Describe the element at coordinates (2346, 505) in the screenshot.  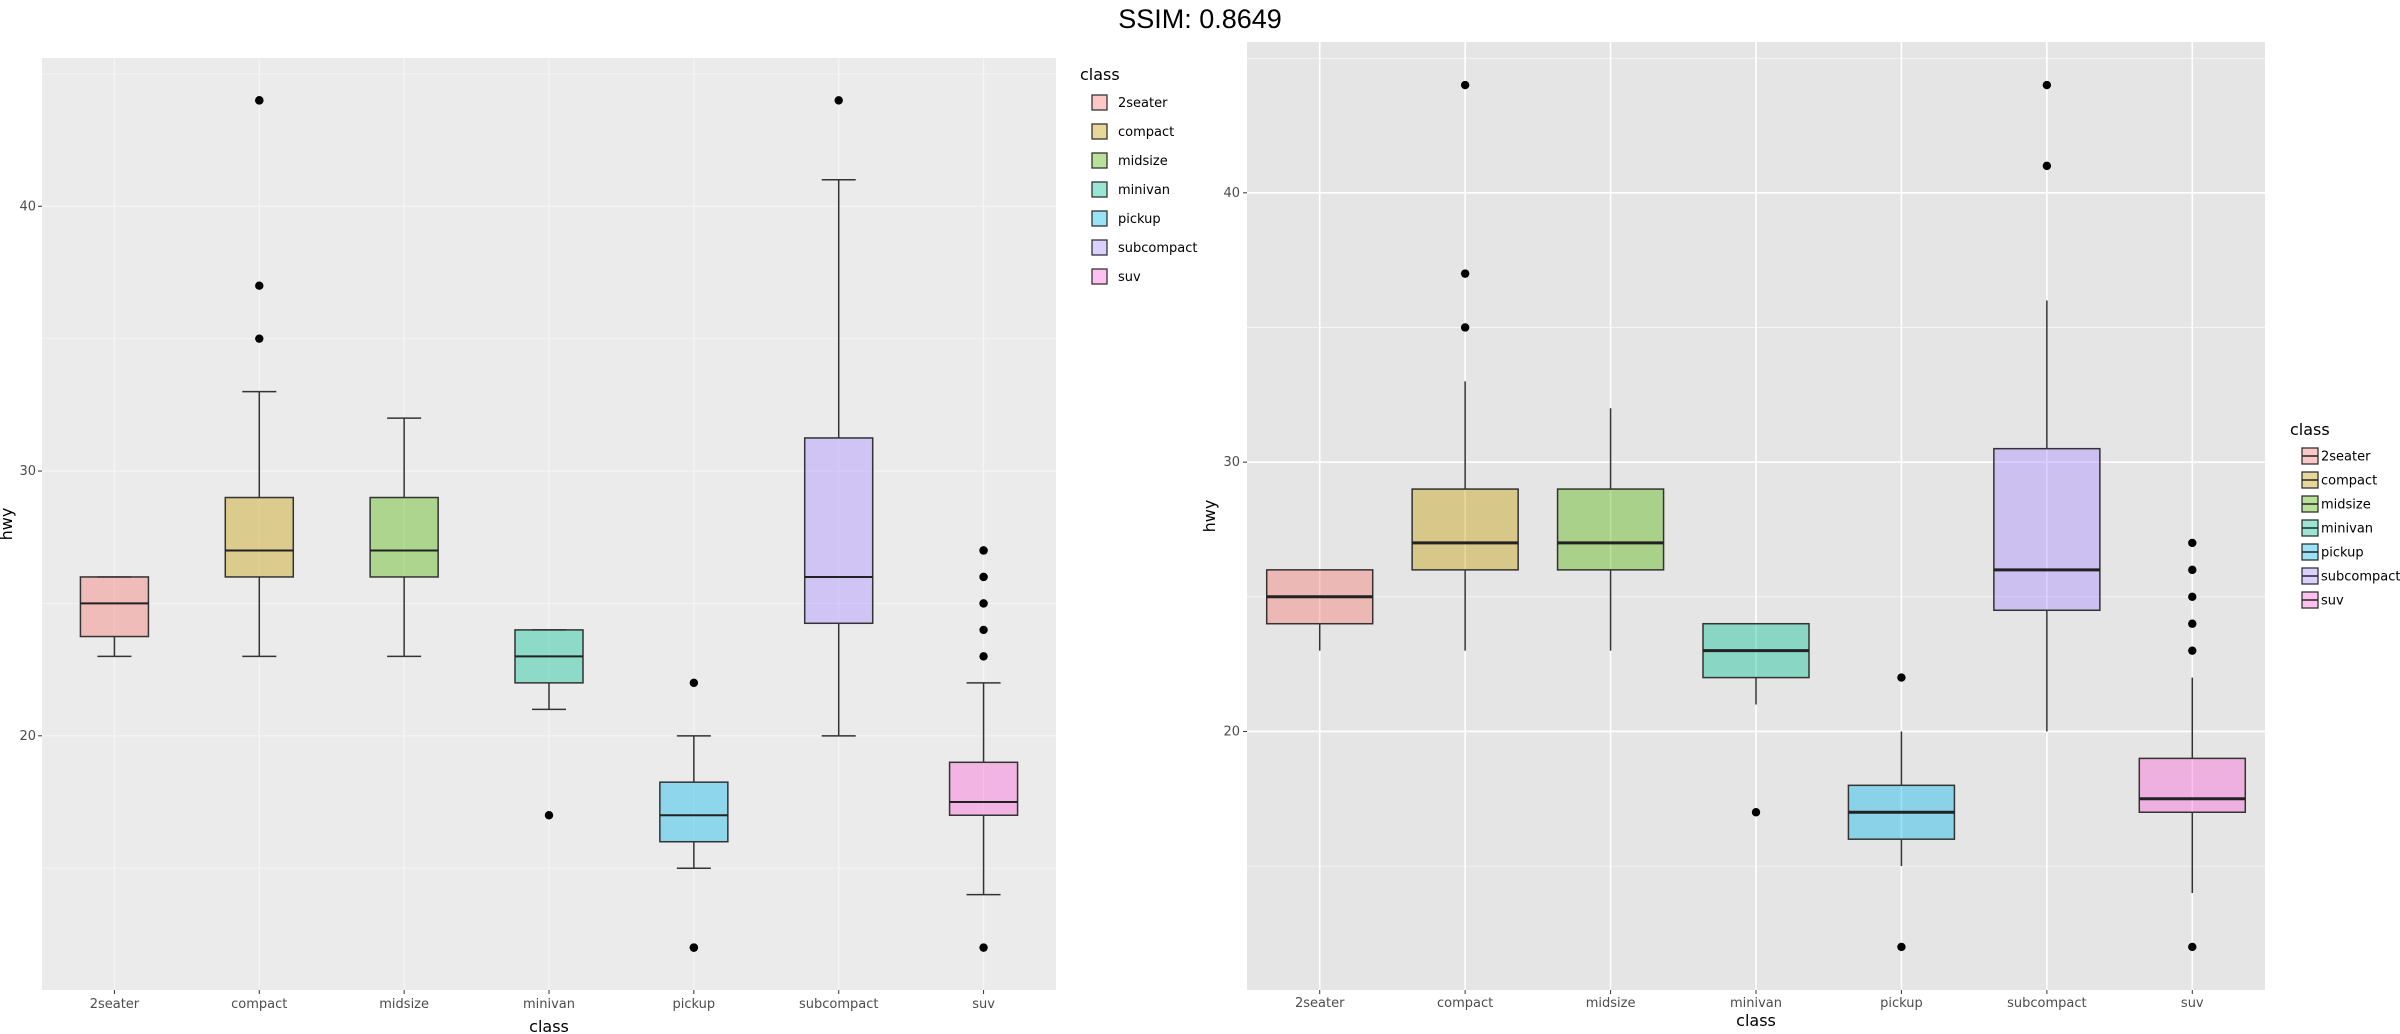
I see `legend-label: midsize` at that location.